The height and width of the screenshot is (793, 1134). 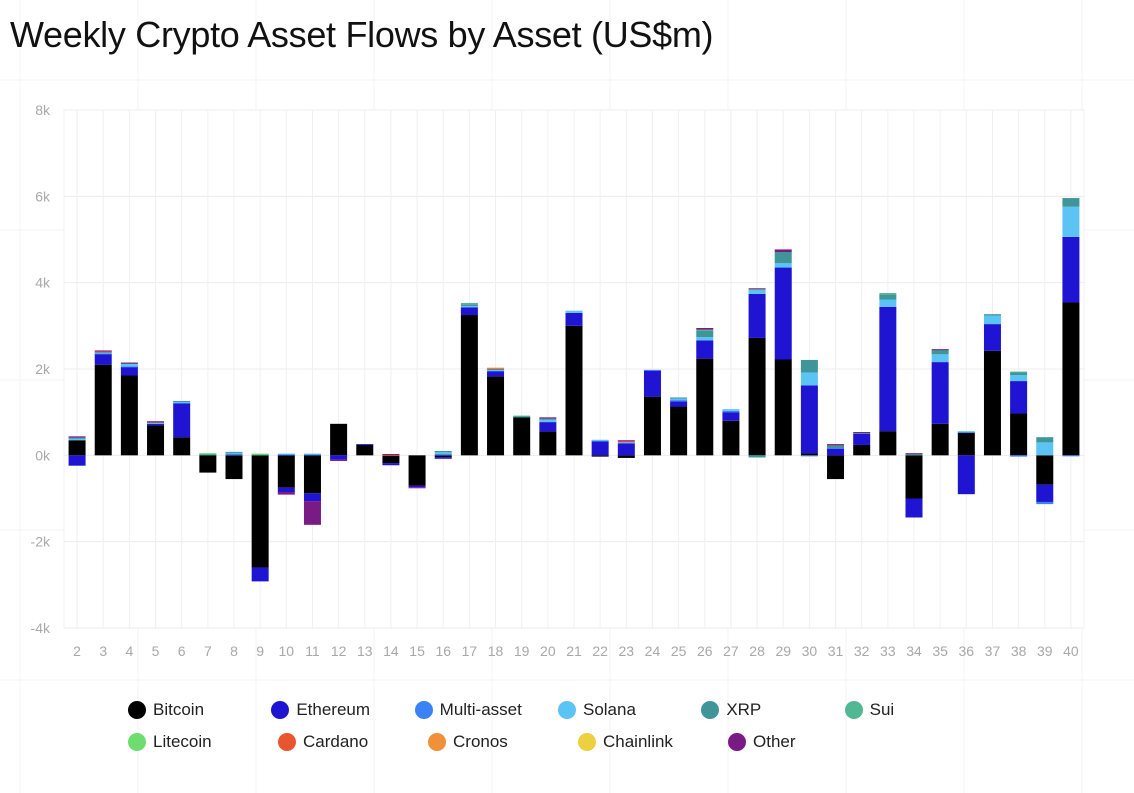 What do you see at coordinates (43, 455) in the screenshot?
I see `y-tick-label: 0k` at bounding box center [43, 455].